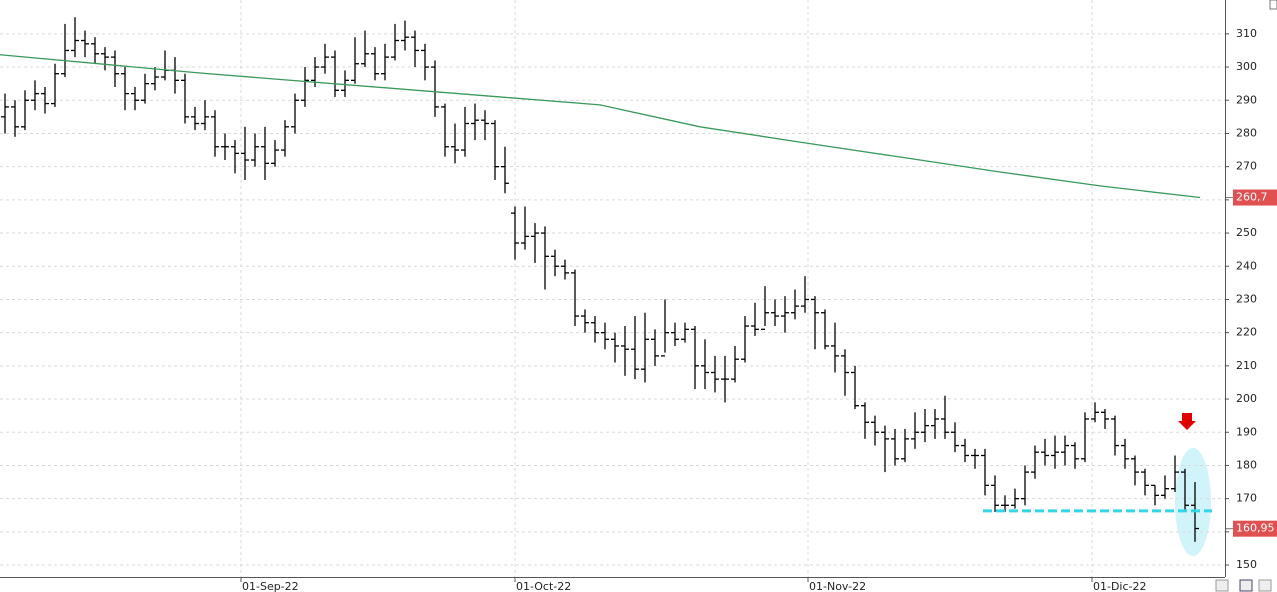 This screenshot has width=1277, height=592. I want to click on y-tick-label: 270, so click(1246, 166).